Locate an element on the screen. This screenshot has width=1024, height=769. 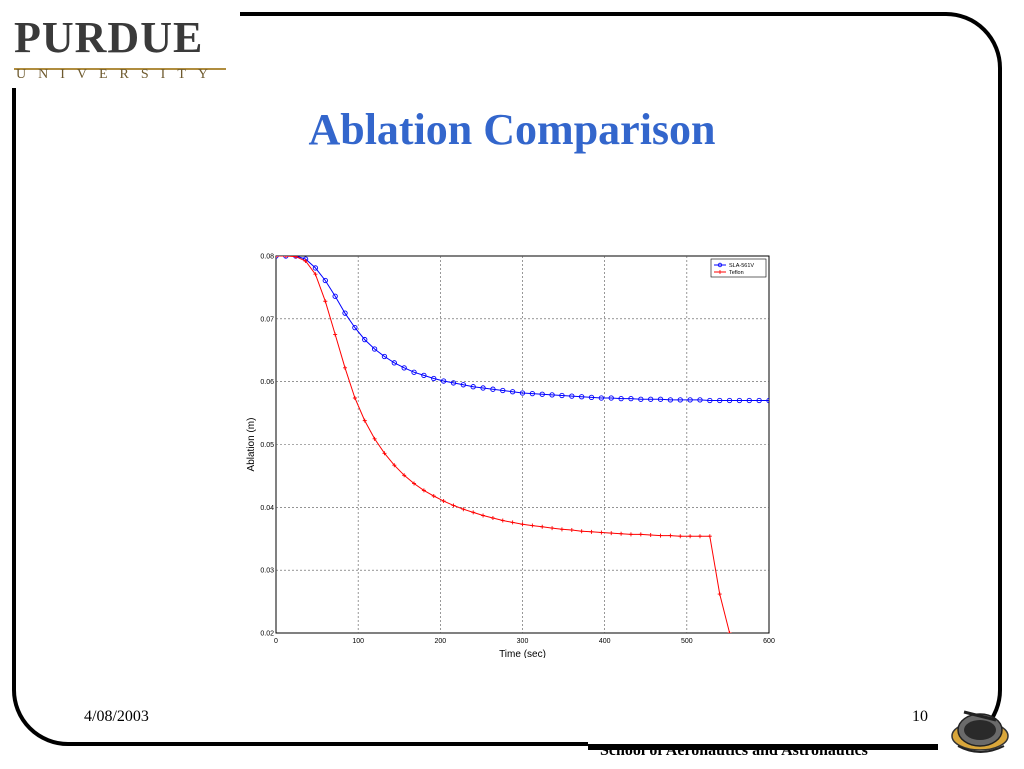
legend-label: SLA-561V is located at coordinates (741, 266).